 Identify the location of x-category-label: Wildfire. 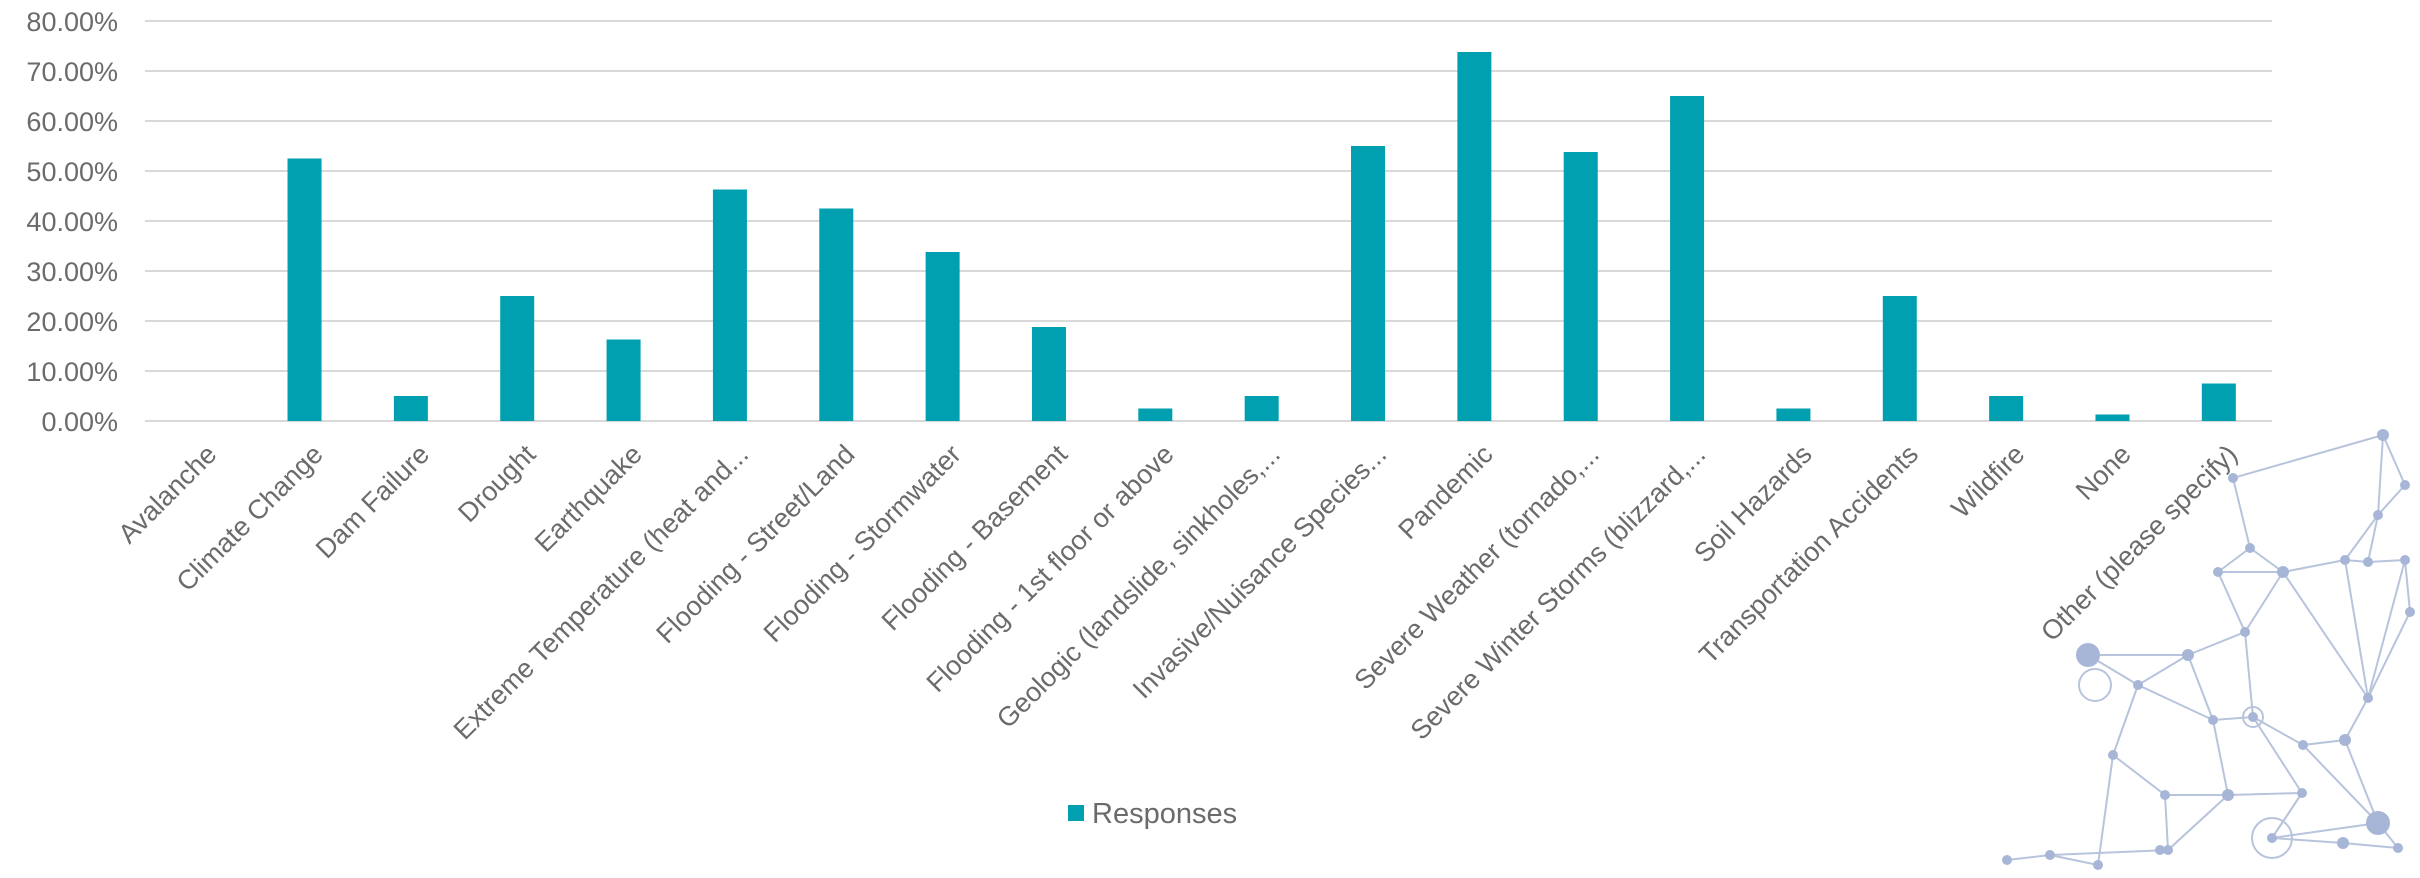
(1988, 481).